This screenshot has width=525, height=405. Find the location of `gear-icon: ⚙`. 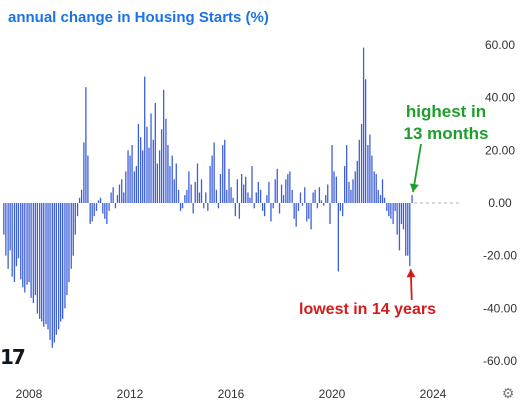

gear-icon: ⚙ is located at coordinates (508, 393).